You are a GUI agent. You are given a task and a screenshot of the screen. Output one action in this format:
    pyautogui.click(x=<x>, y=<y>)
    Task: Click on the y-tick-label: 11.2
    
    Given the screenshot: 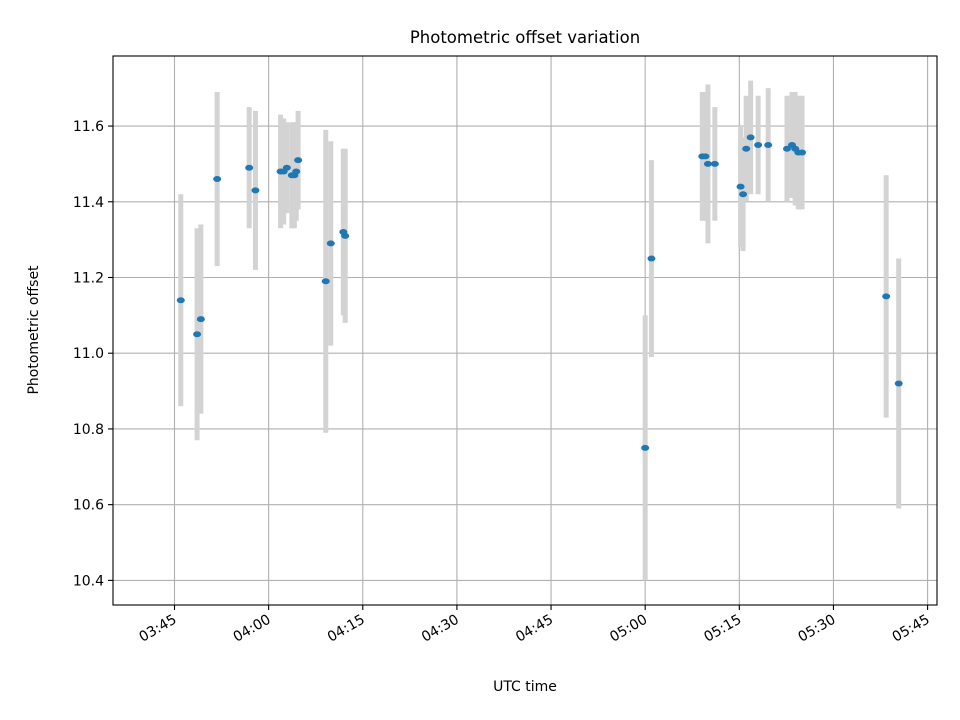 What is the action you would take?
    pyautogui.click(x=88, y=278)
    